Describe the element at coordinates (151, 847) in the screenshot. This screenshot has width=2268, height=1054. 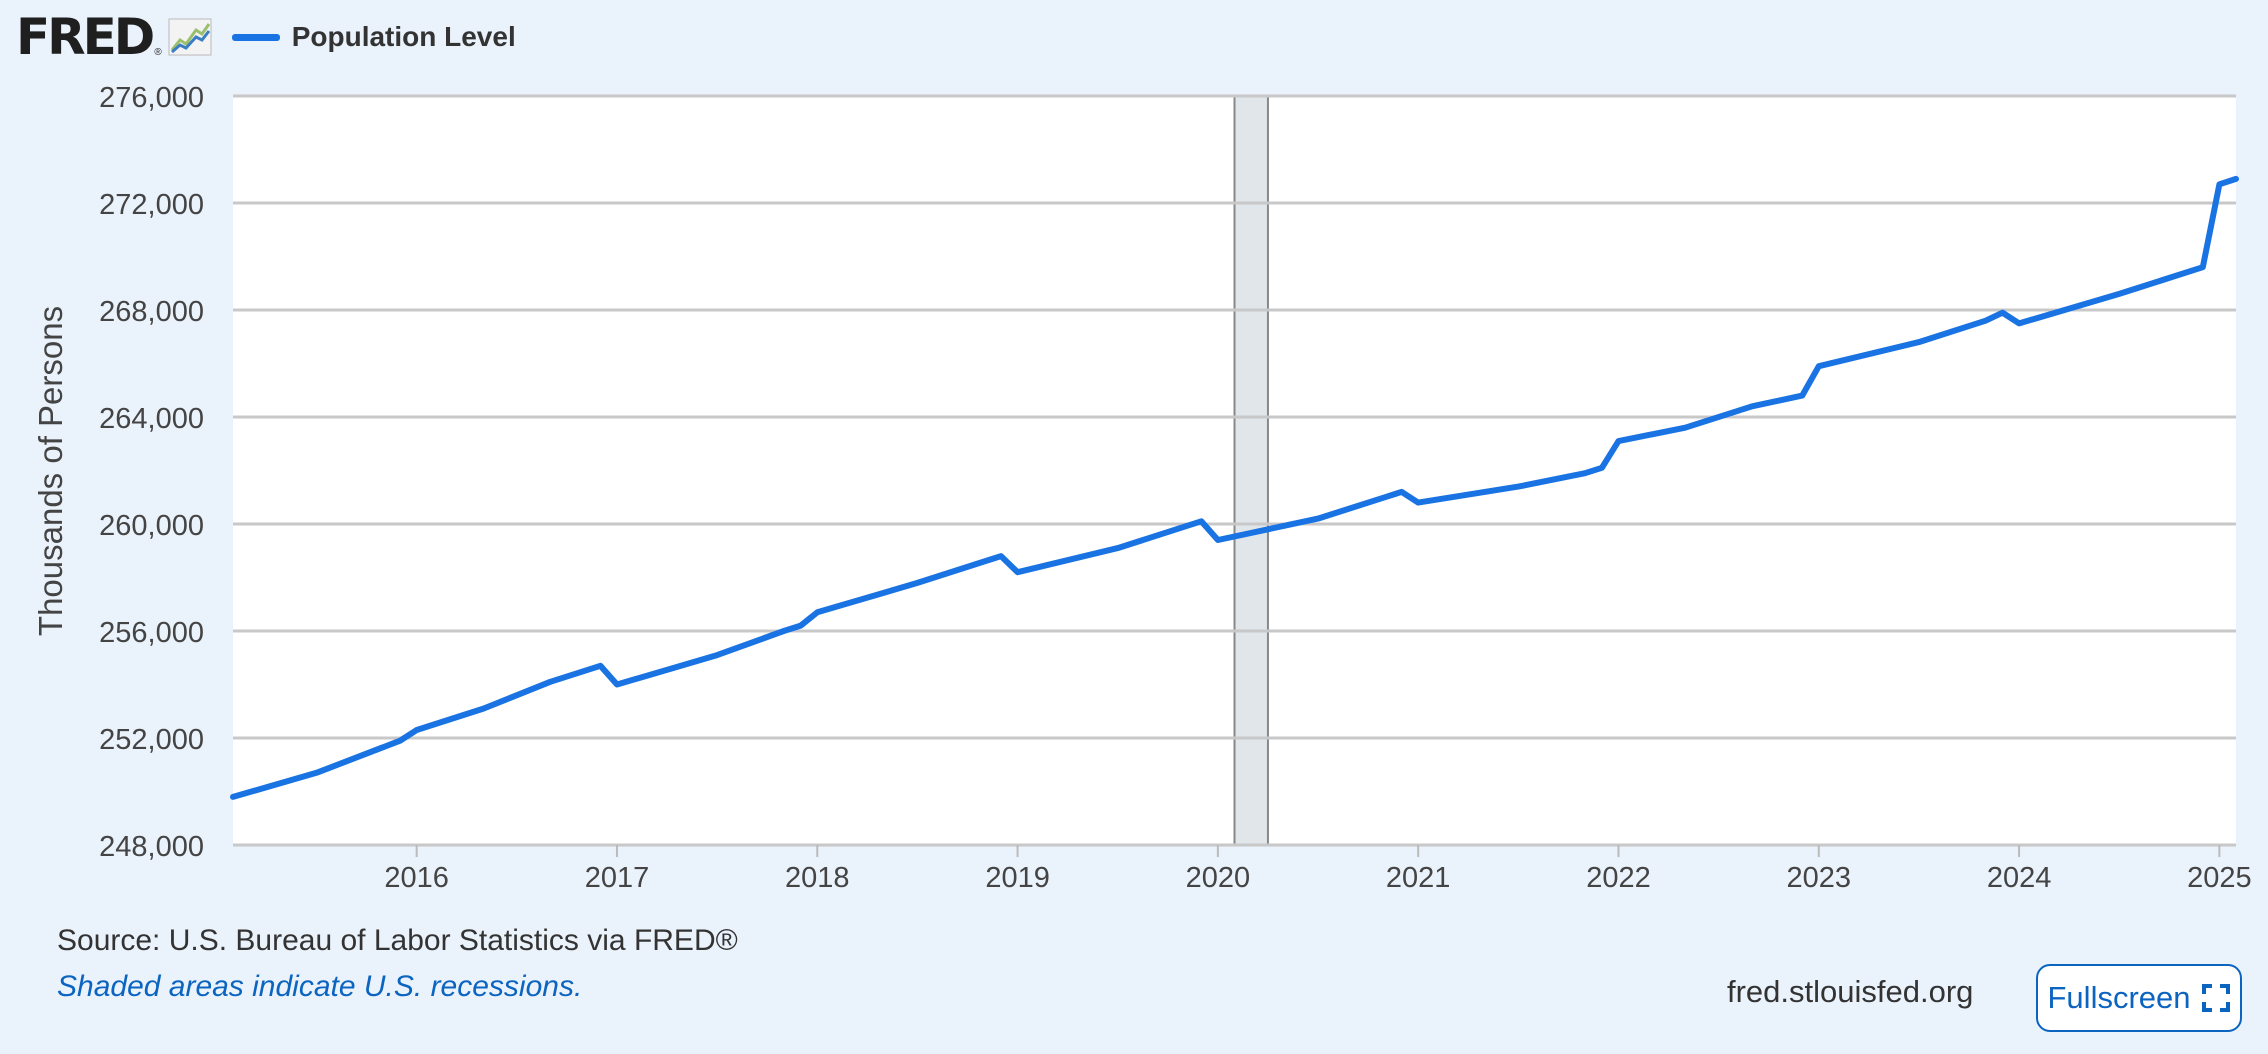
I see `y-tick-label: 248,000` at that location.